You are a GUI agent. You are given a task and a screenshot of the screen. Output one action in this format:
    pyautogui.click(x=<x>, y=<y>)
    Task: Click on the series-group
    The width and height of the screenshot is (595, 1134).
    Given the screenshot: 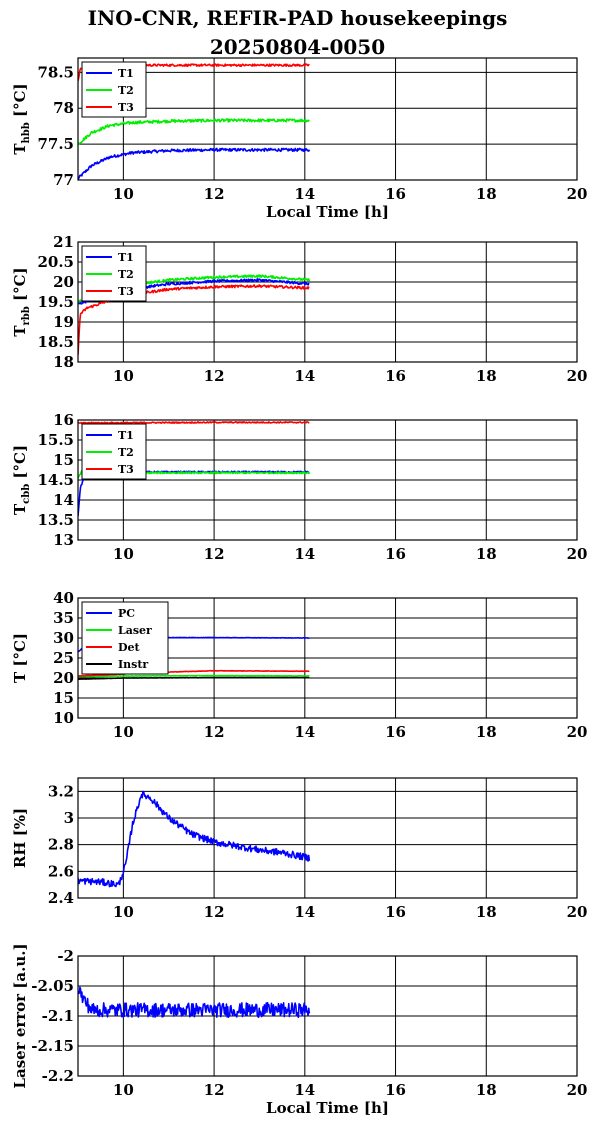 What is the action you would take?
    pyautogui.click(x=194, y=839)
    